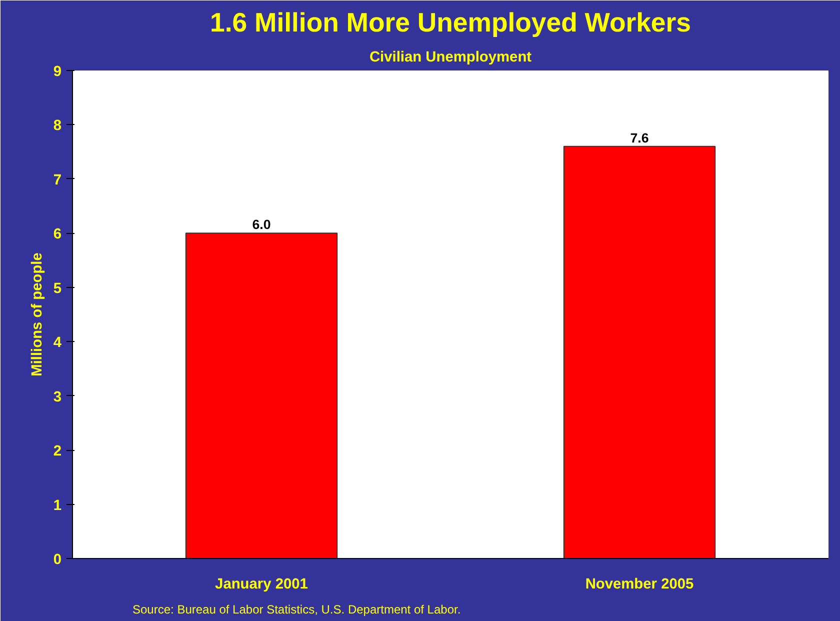 The image size is (840, 621). I want to click on x-tick-label: November 2005, so click(639, 584).